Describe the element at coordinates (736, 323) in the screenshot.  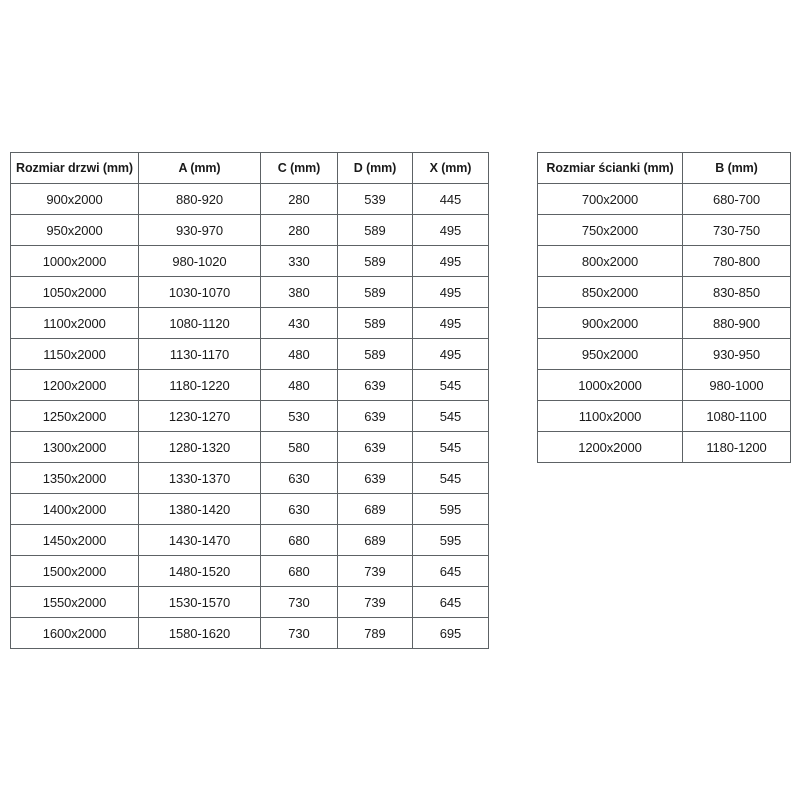
I see `cell-b: 880-900` at that location.